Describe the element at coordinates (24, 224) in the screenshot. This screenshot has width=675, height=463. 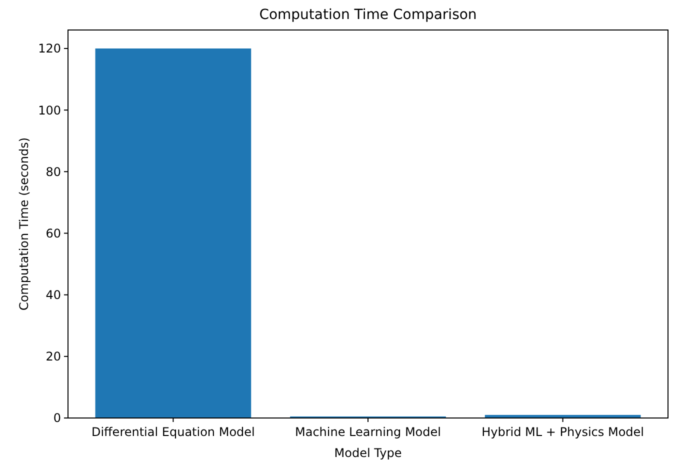
I see `y-axis-title: Computation Time (seconds)` at that location.